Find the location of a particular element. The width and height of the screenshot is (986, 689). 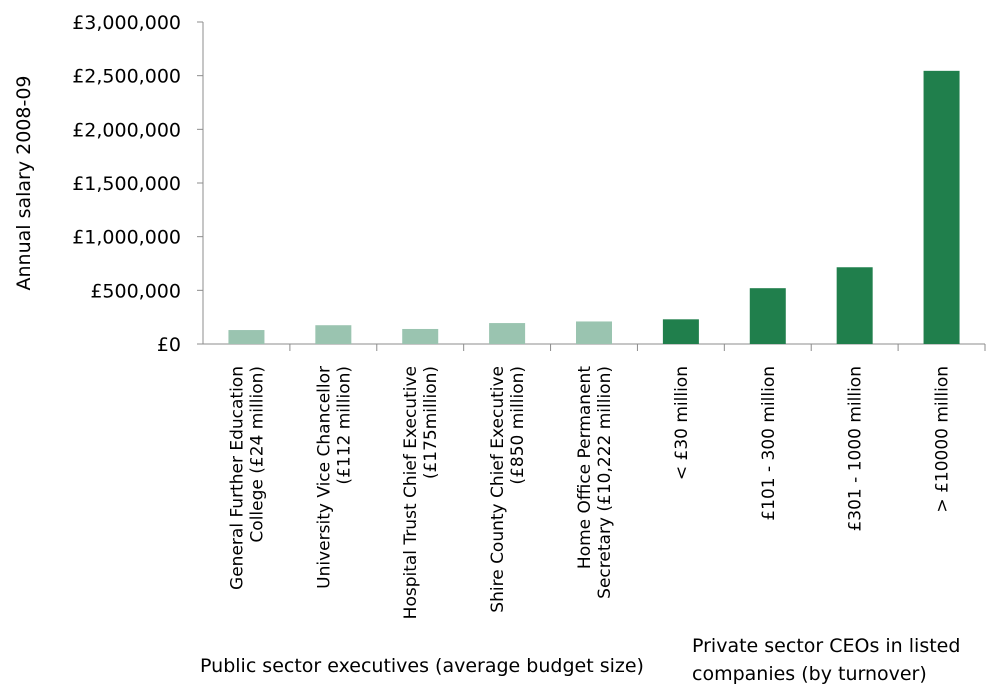

x-category-label: < £30 million is located at coordinates (682, 423).